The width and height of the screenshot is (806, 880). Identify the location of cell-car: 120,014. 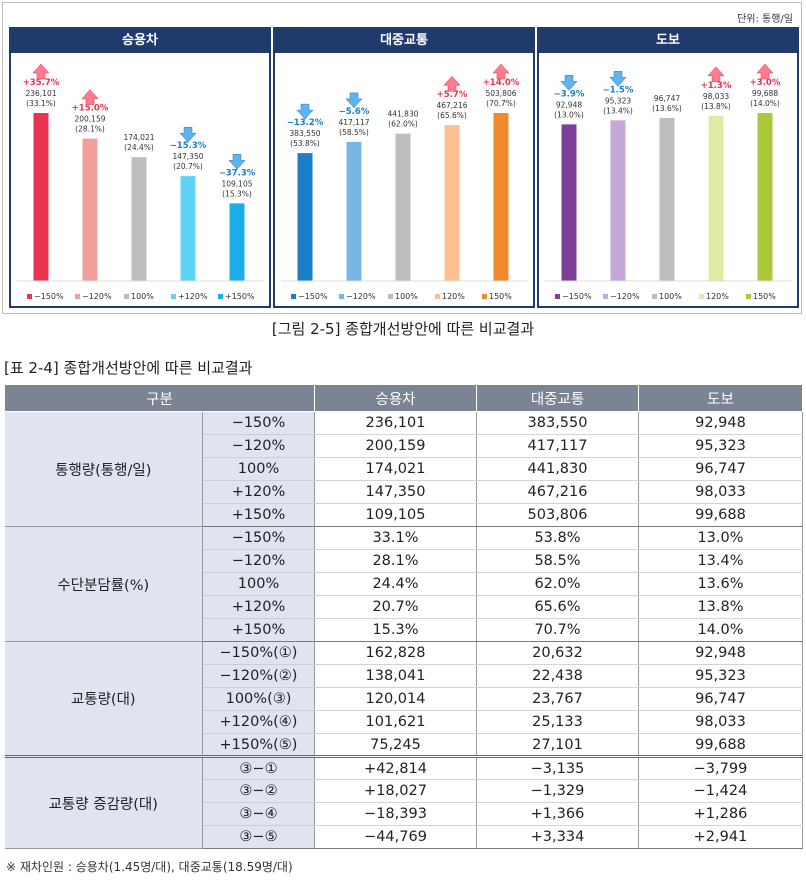
(395, 699).